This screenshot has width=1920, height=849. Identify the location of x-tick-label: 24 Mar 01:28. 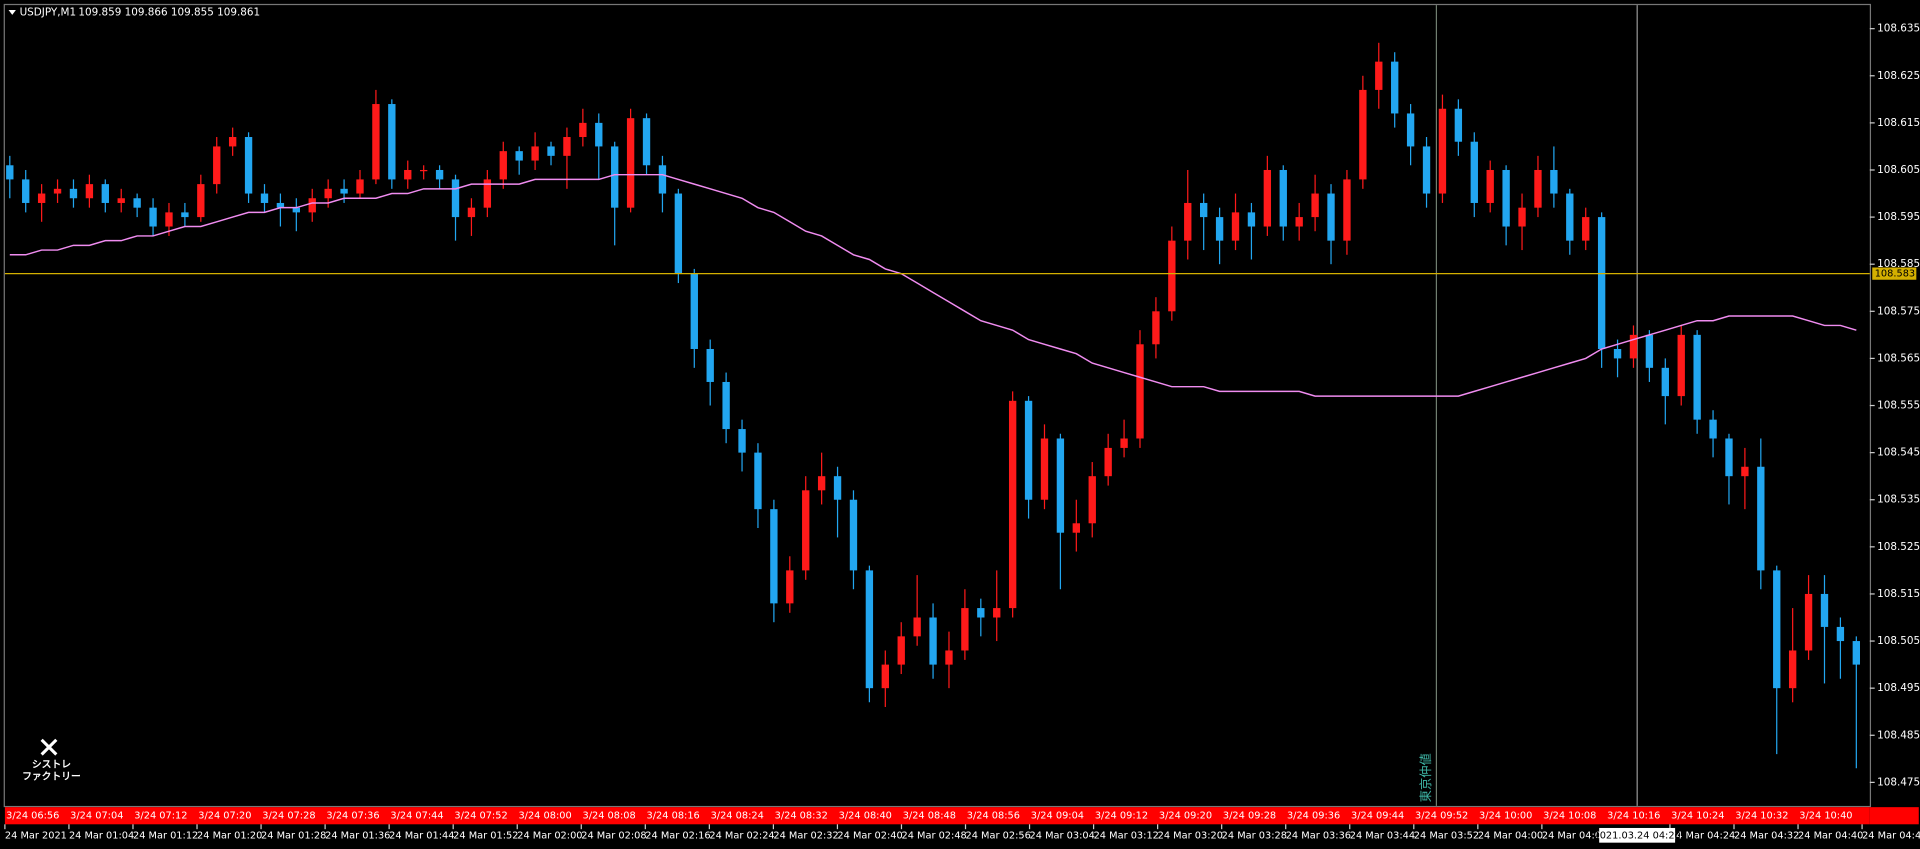
(293, 835).